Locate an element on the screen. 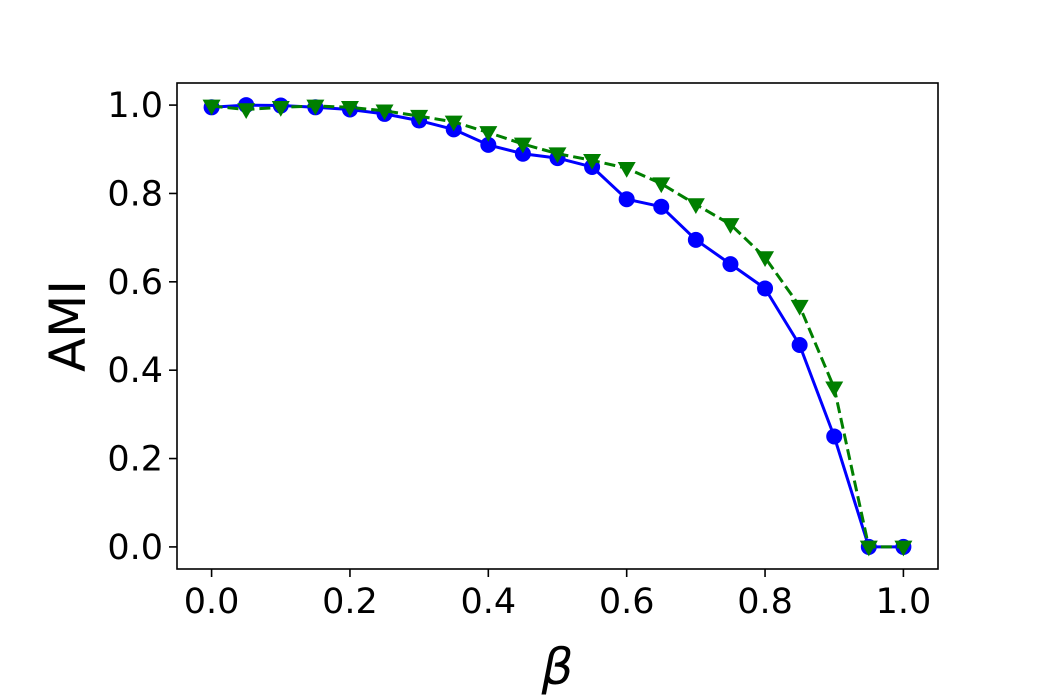 This screenshot has width=1042, height=695. y-tick-label: 0.0 is located at coordinates (135, 548).